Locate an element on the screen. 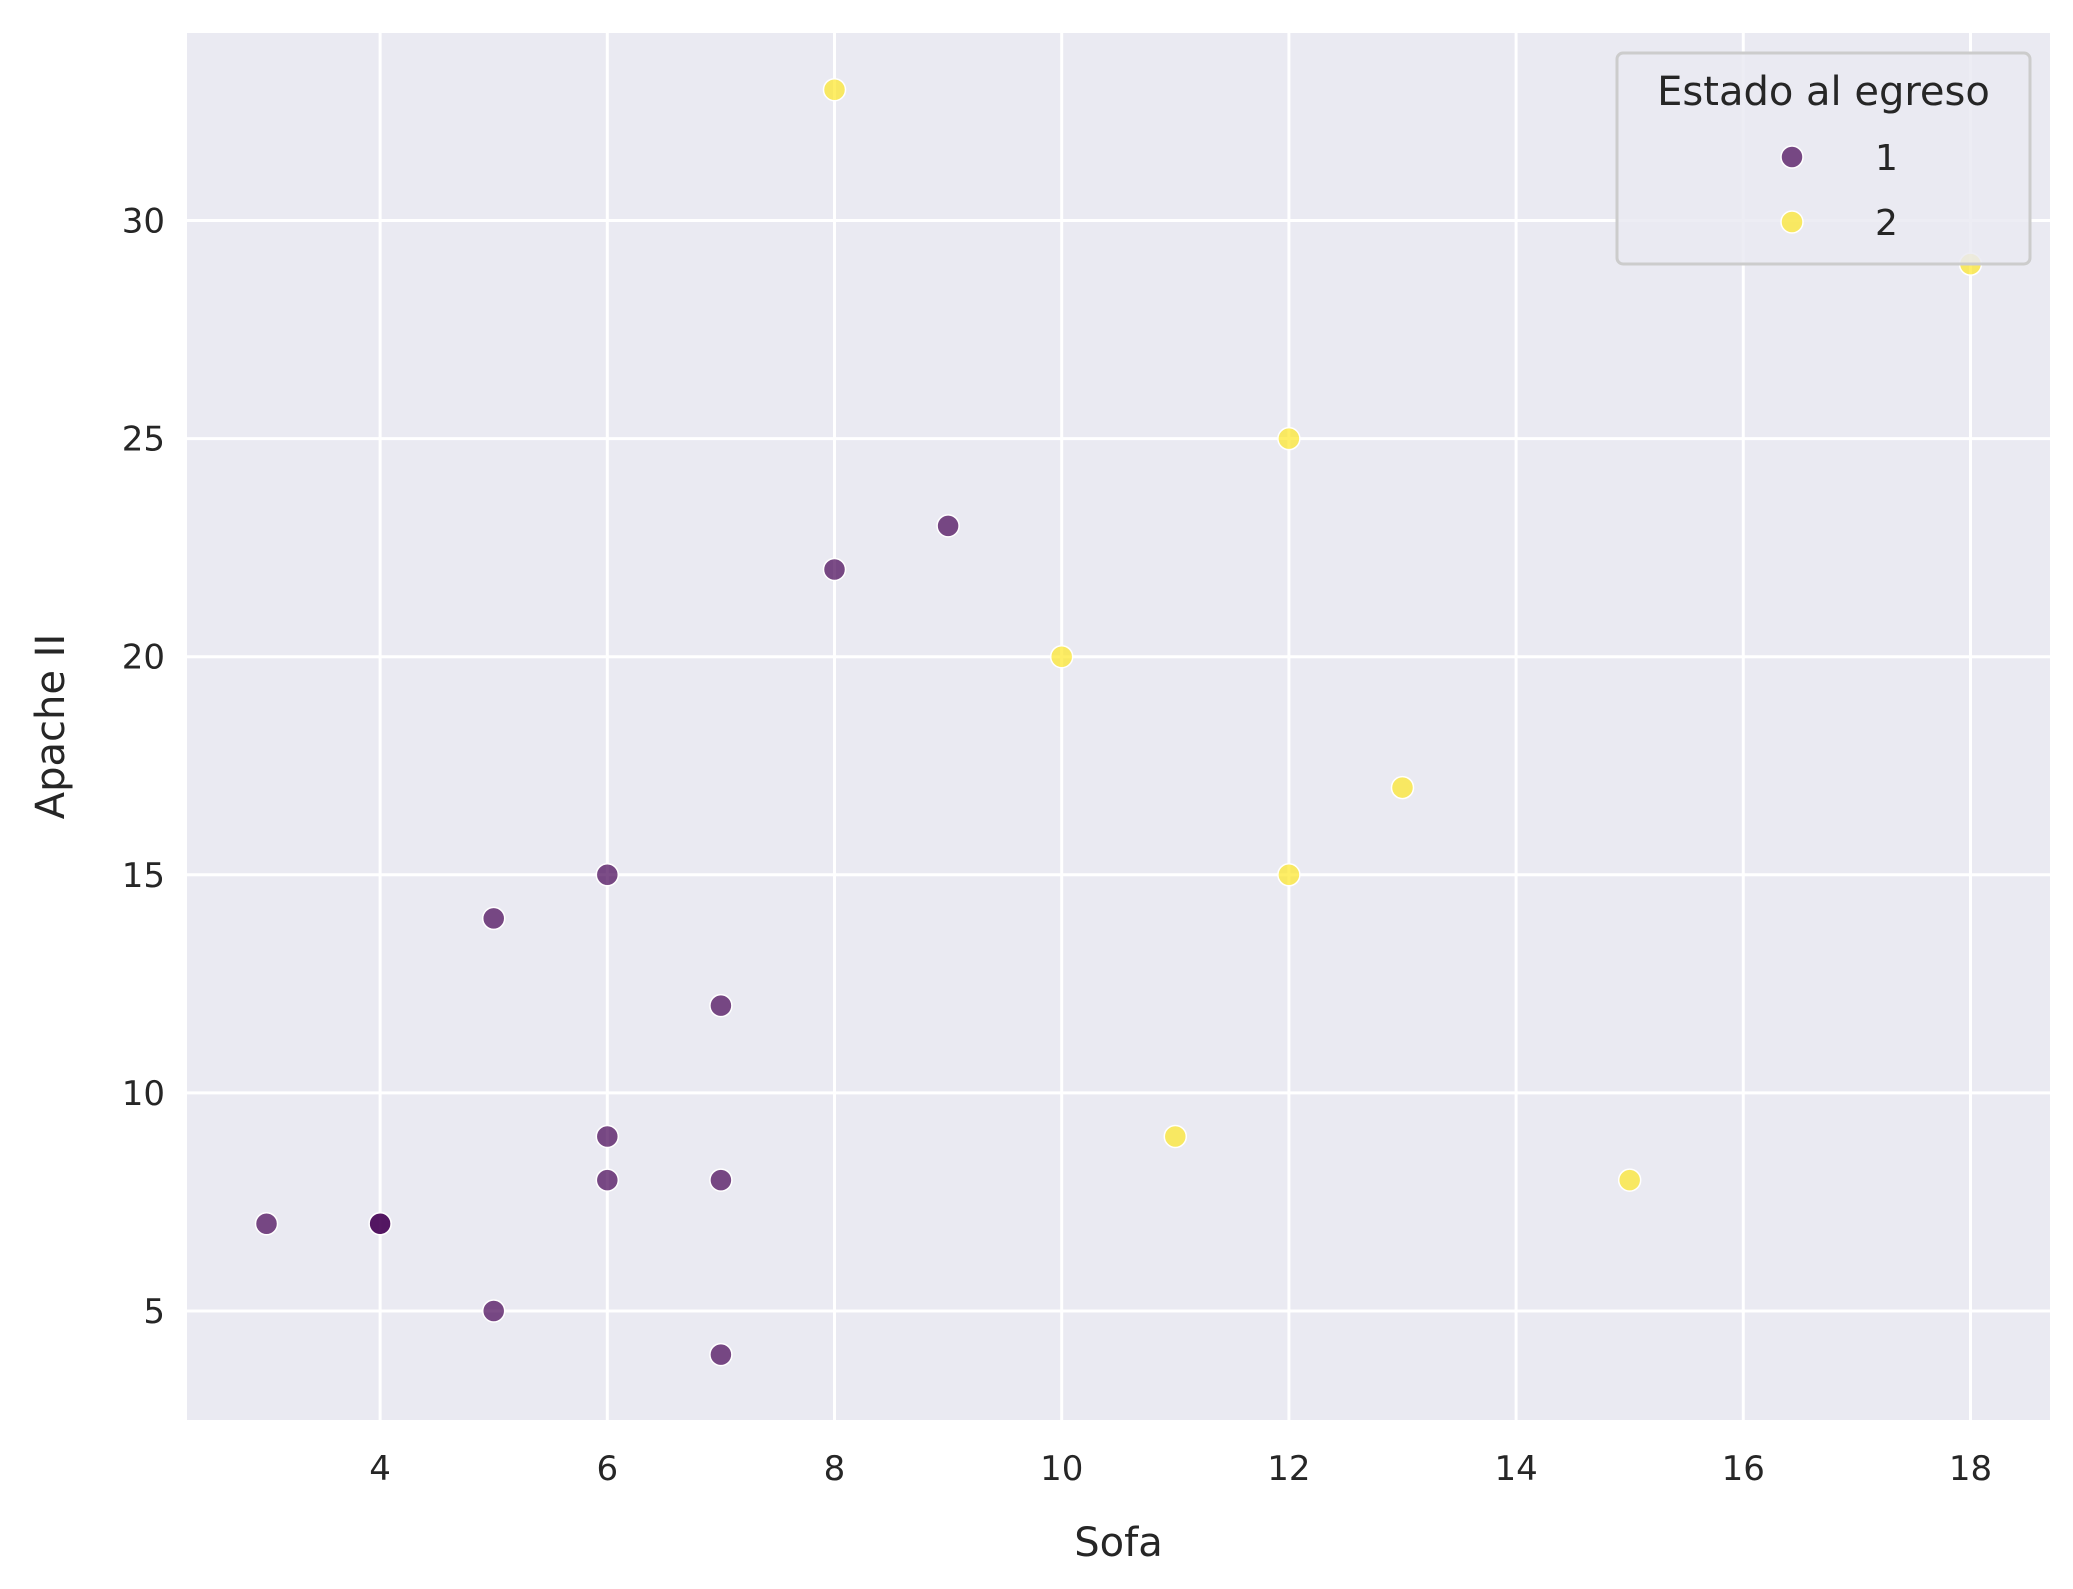  legend: Estado al egreso 12 is located at coordinates (1823, 158).